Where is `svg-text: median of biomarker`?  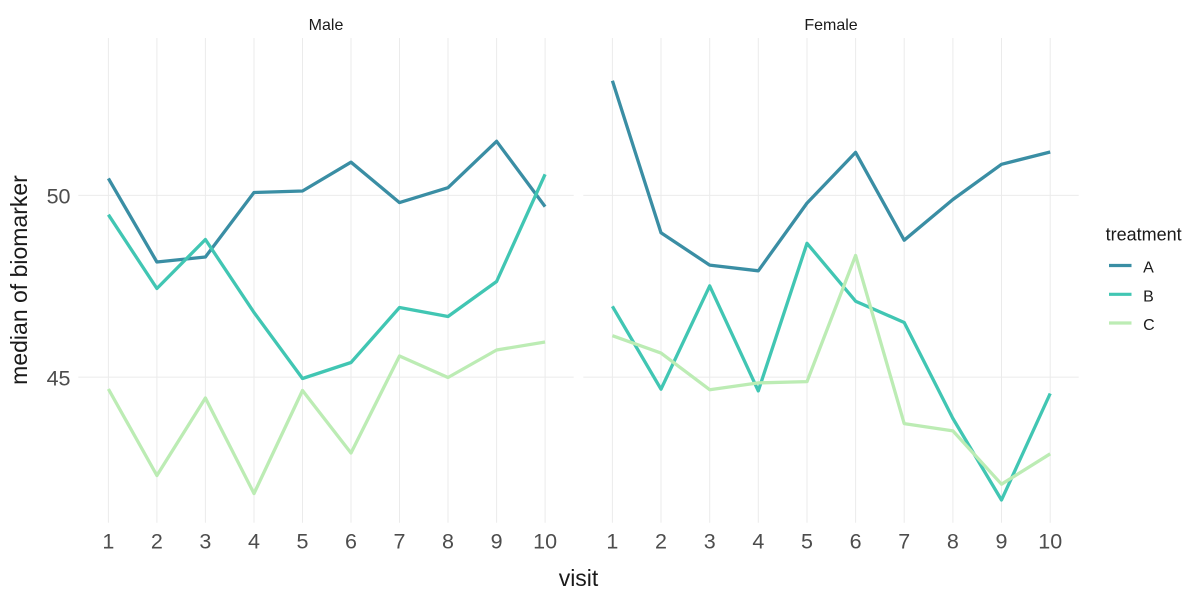
svg-text: median of biomarker is located at coordinates (19, 280).